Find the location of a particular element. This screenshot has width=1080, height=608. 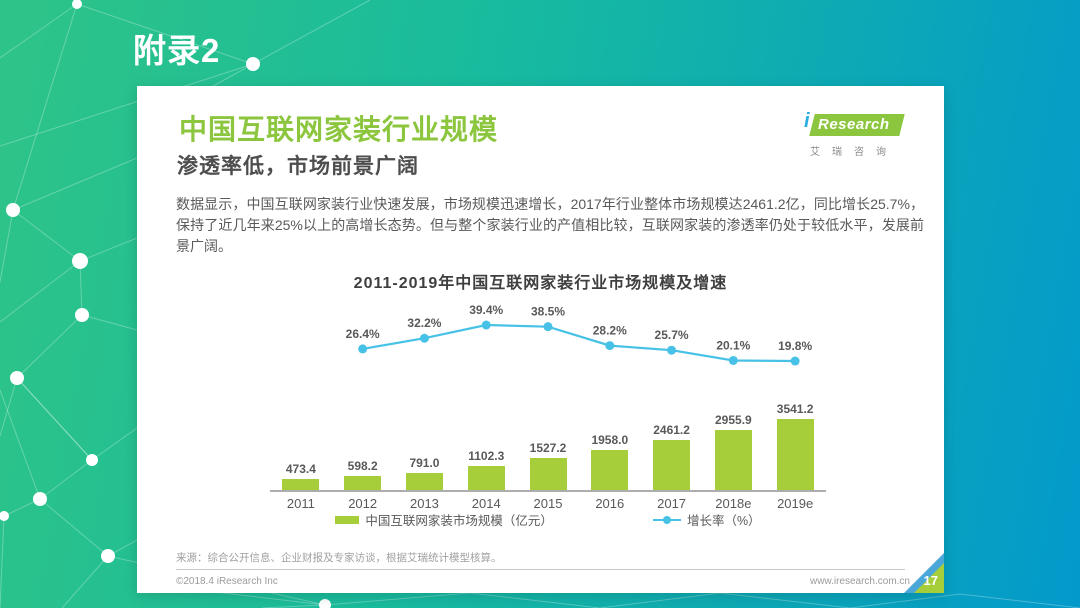

growth-point-label: 19.8% is located at coordinates (795, 346).